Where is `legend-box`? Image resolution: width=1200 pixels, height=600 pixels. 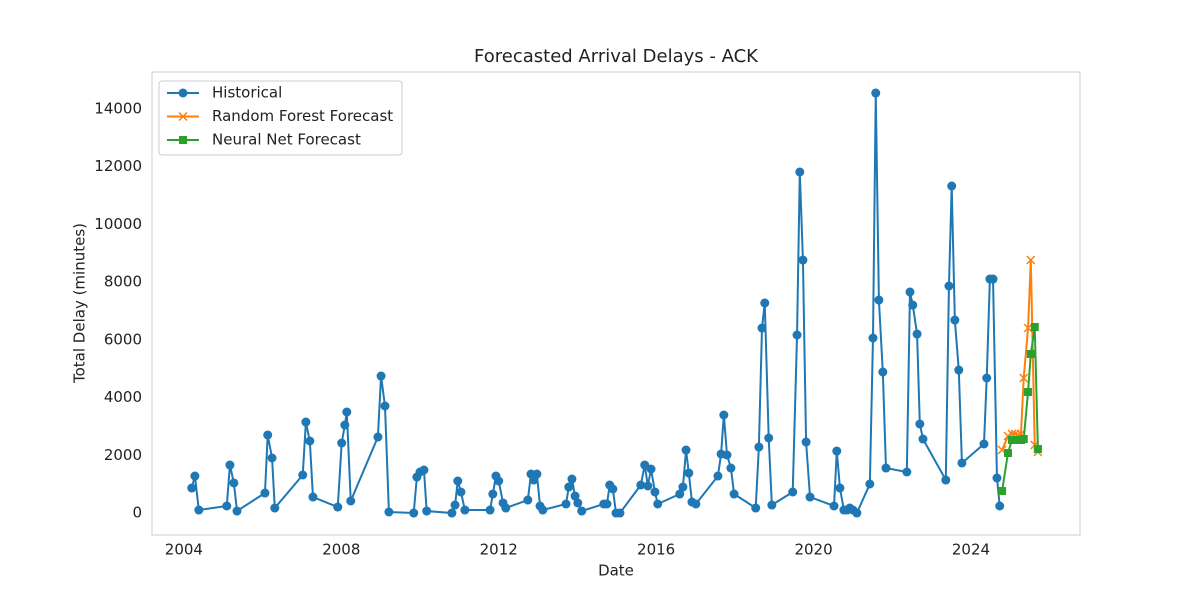
legend-box is located at coordinates (280, 118).